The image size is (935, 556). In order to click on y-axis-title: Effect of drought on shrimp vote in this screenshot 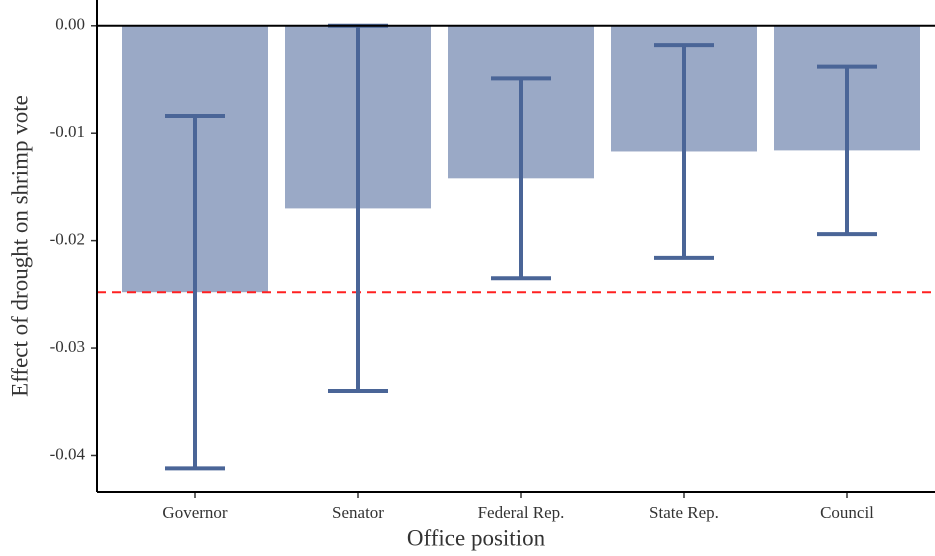, I will do `click(19, 246)`.